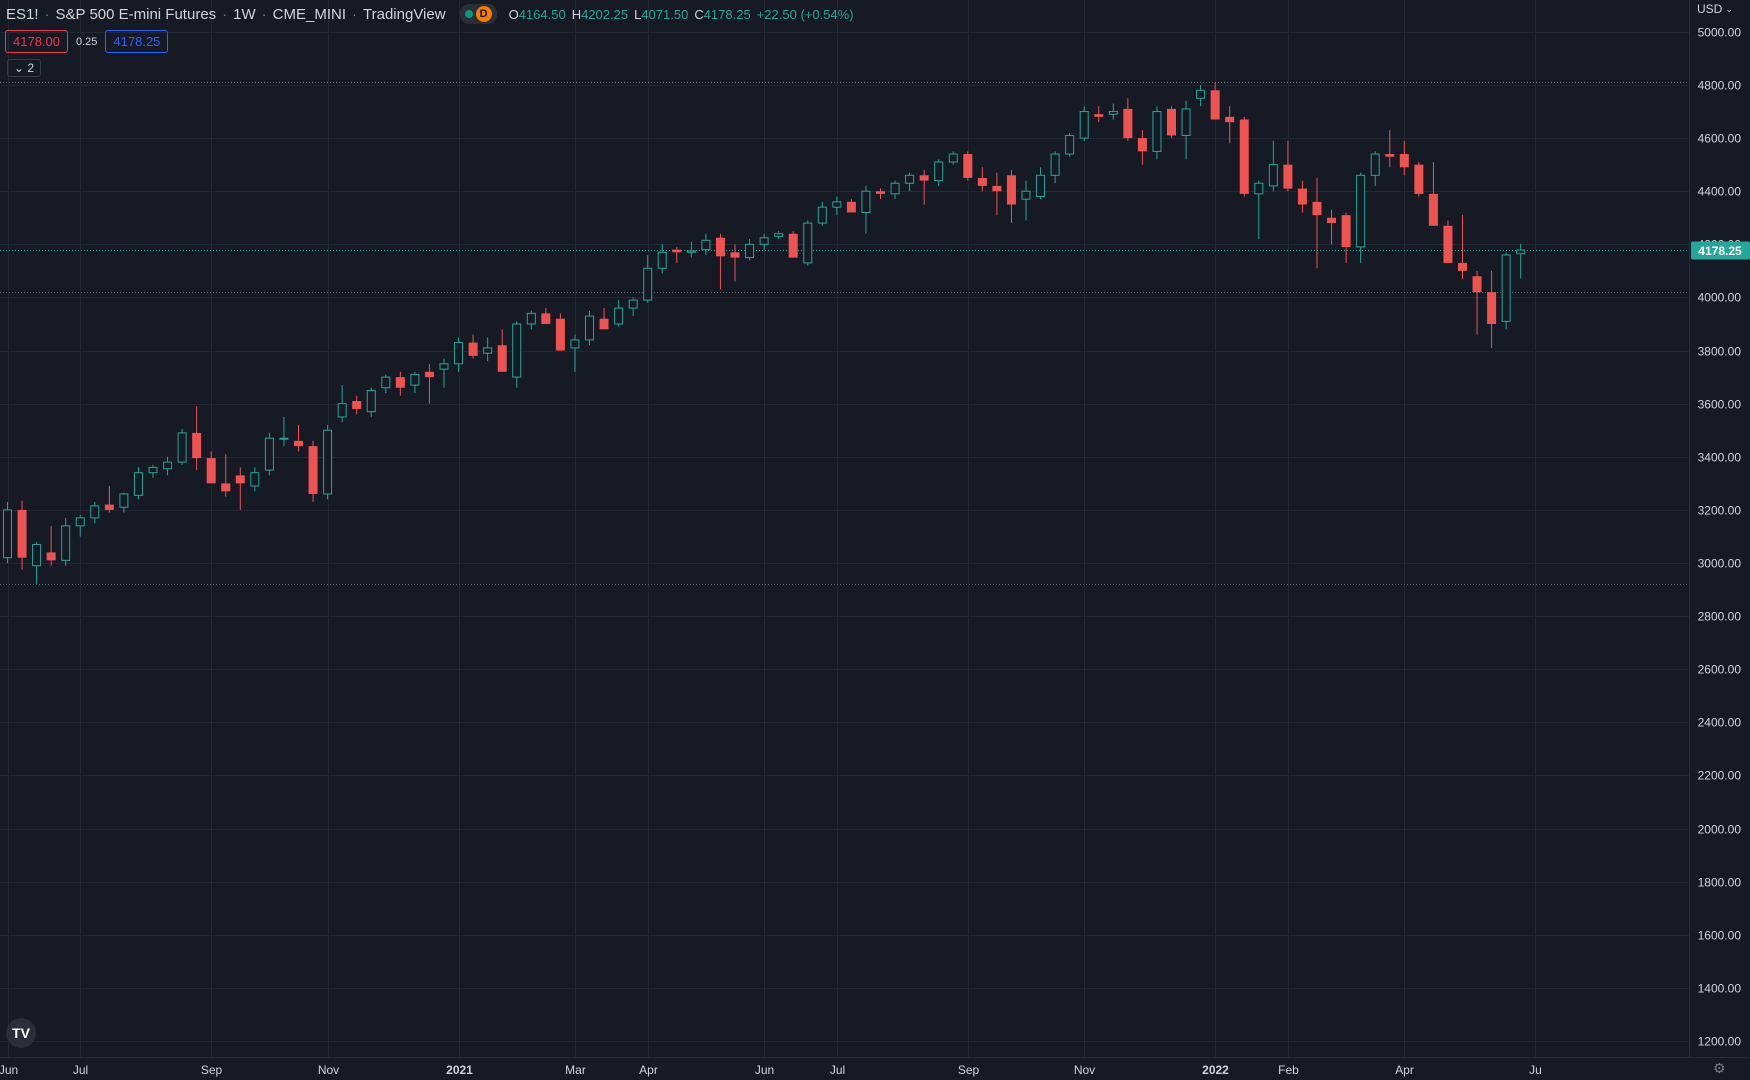  Describe the element at coordinates (468, 14) in the screenshot. I see `market-open-dot-icon` at that location.